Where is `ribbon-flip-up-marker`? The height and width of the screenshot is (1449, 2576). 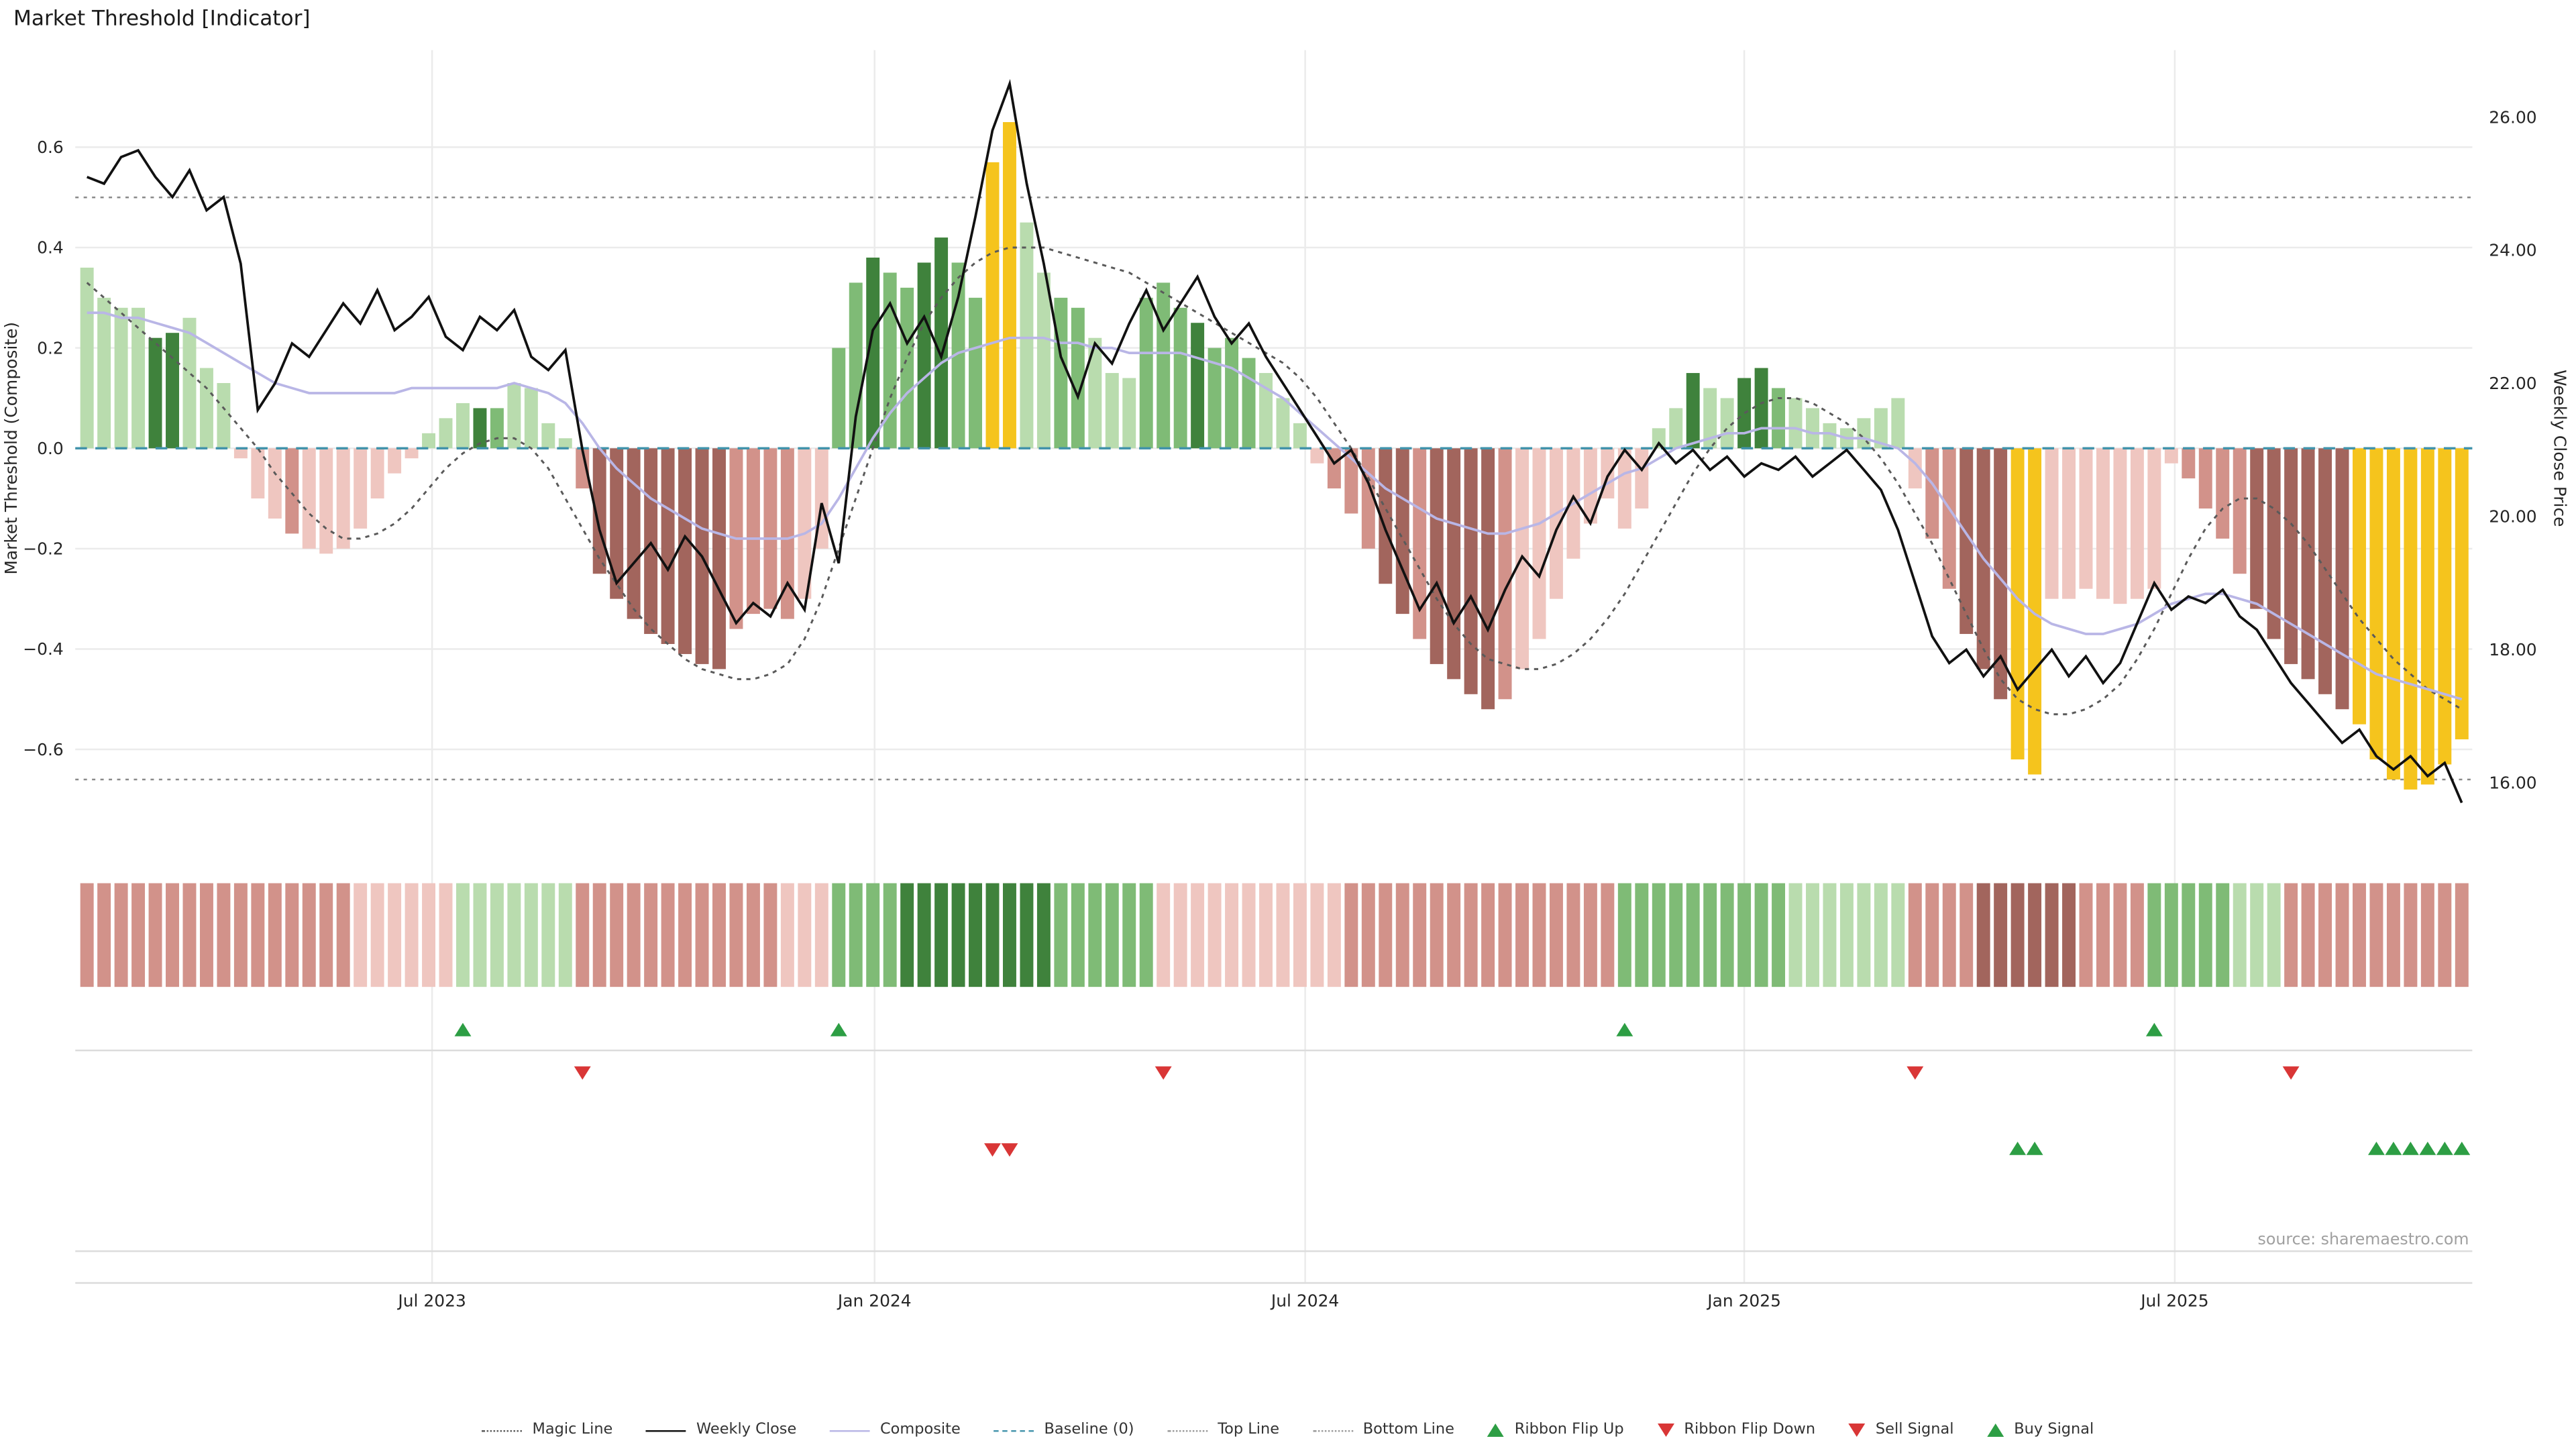
ribbon-flip-up-marker is located at coordinates (2154, 1029).